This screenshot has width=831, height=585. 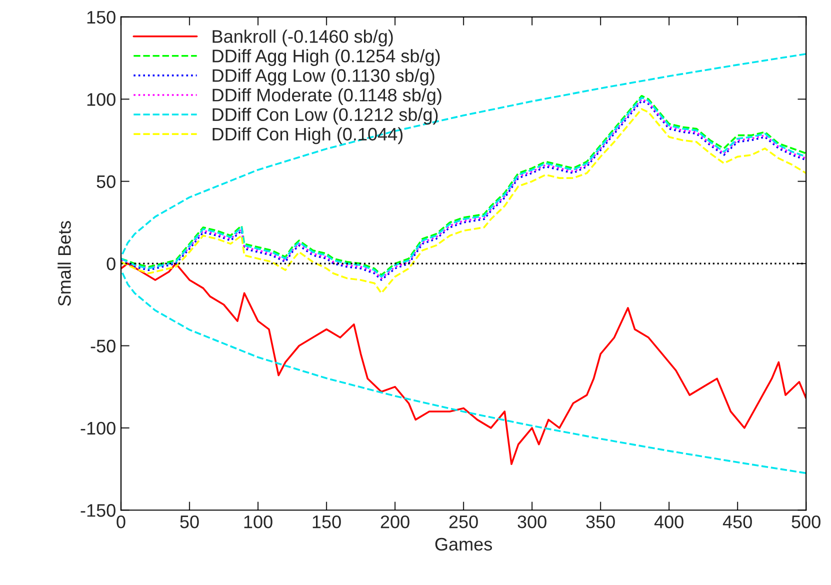 I want to click on x-tick-label: 100, so click(x=258, y=521).